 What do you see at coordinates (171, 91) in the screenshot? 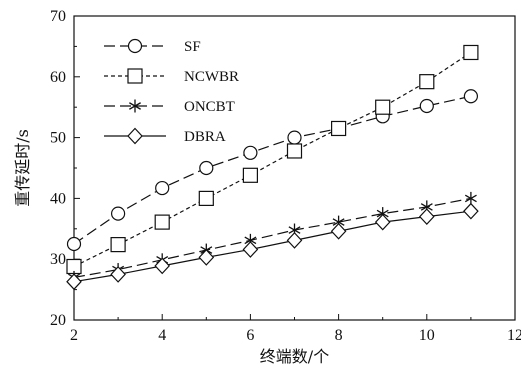
I see `legend: SF NCWBR ONCBT DBRA` at bounding box center [171, 91].